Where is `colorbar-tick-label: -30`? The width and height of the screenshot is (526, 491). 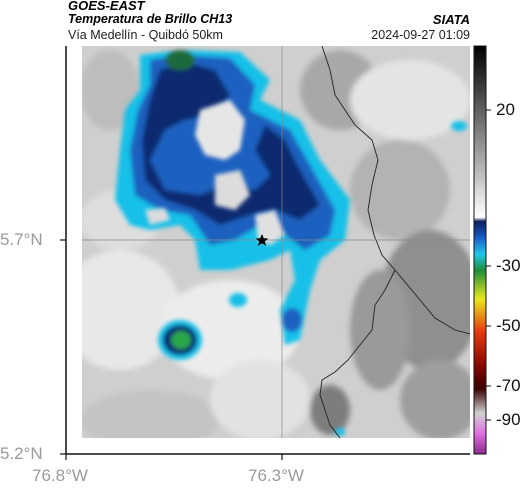 colorbar-tick-label: -30 is located at coordinates (508, 265).